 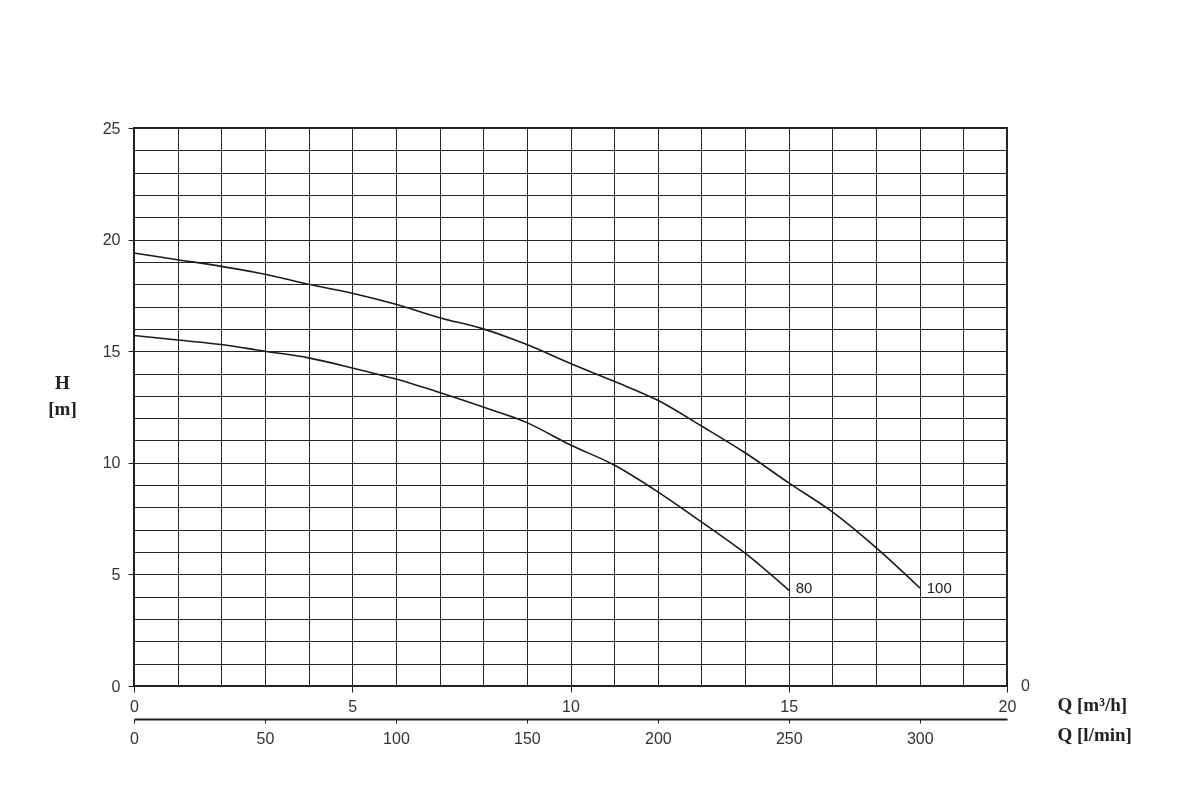 I want to click on x2-tick-label: 50, so click(x=265, y=738).